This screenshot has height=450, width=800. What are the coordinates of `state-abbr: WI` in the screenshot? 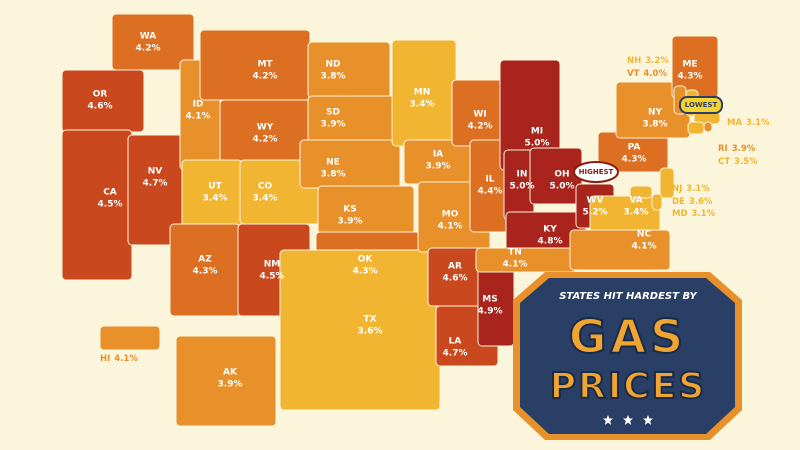 It's located at (479, 115).